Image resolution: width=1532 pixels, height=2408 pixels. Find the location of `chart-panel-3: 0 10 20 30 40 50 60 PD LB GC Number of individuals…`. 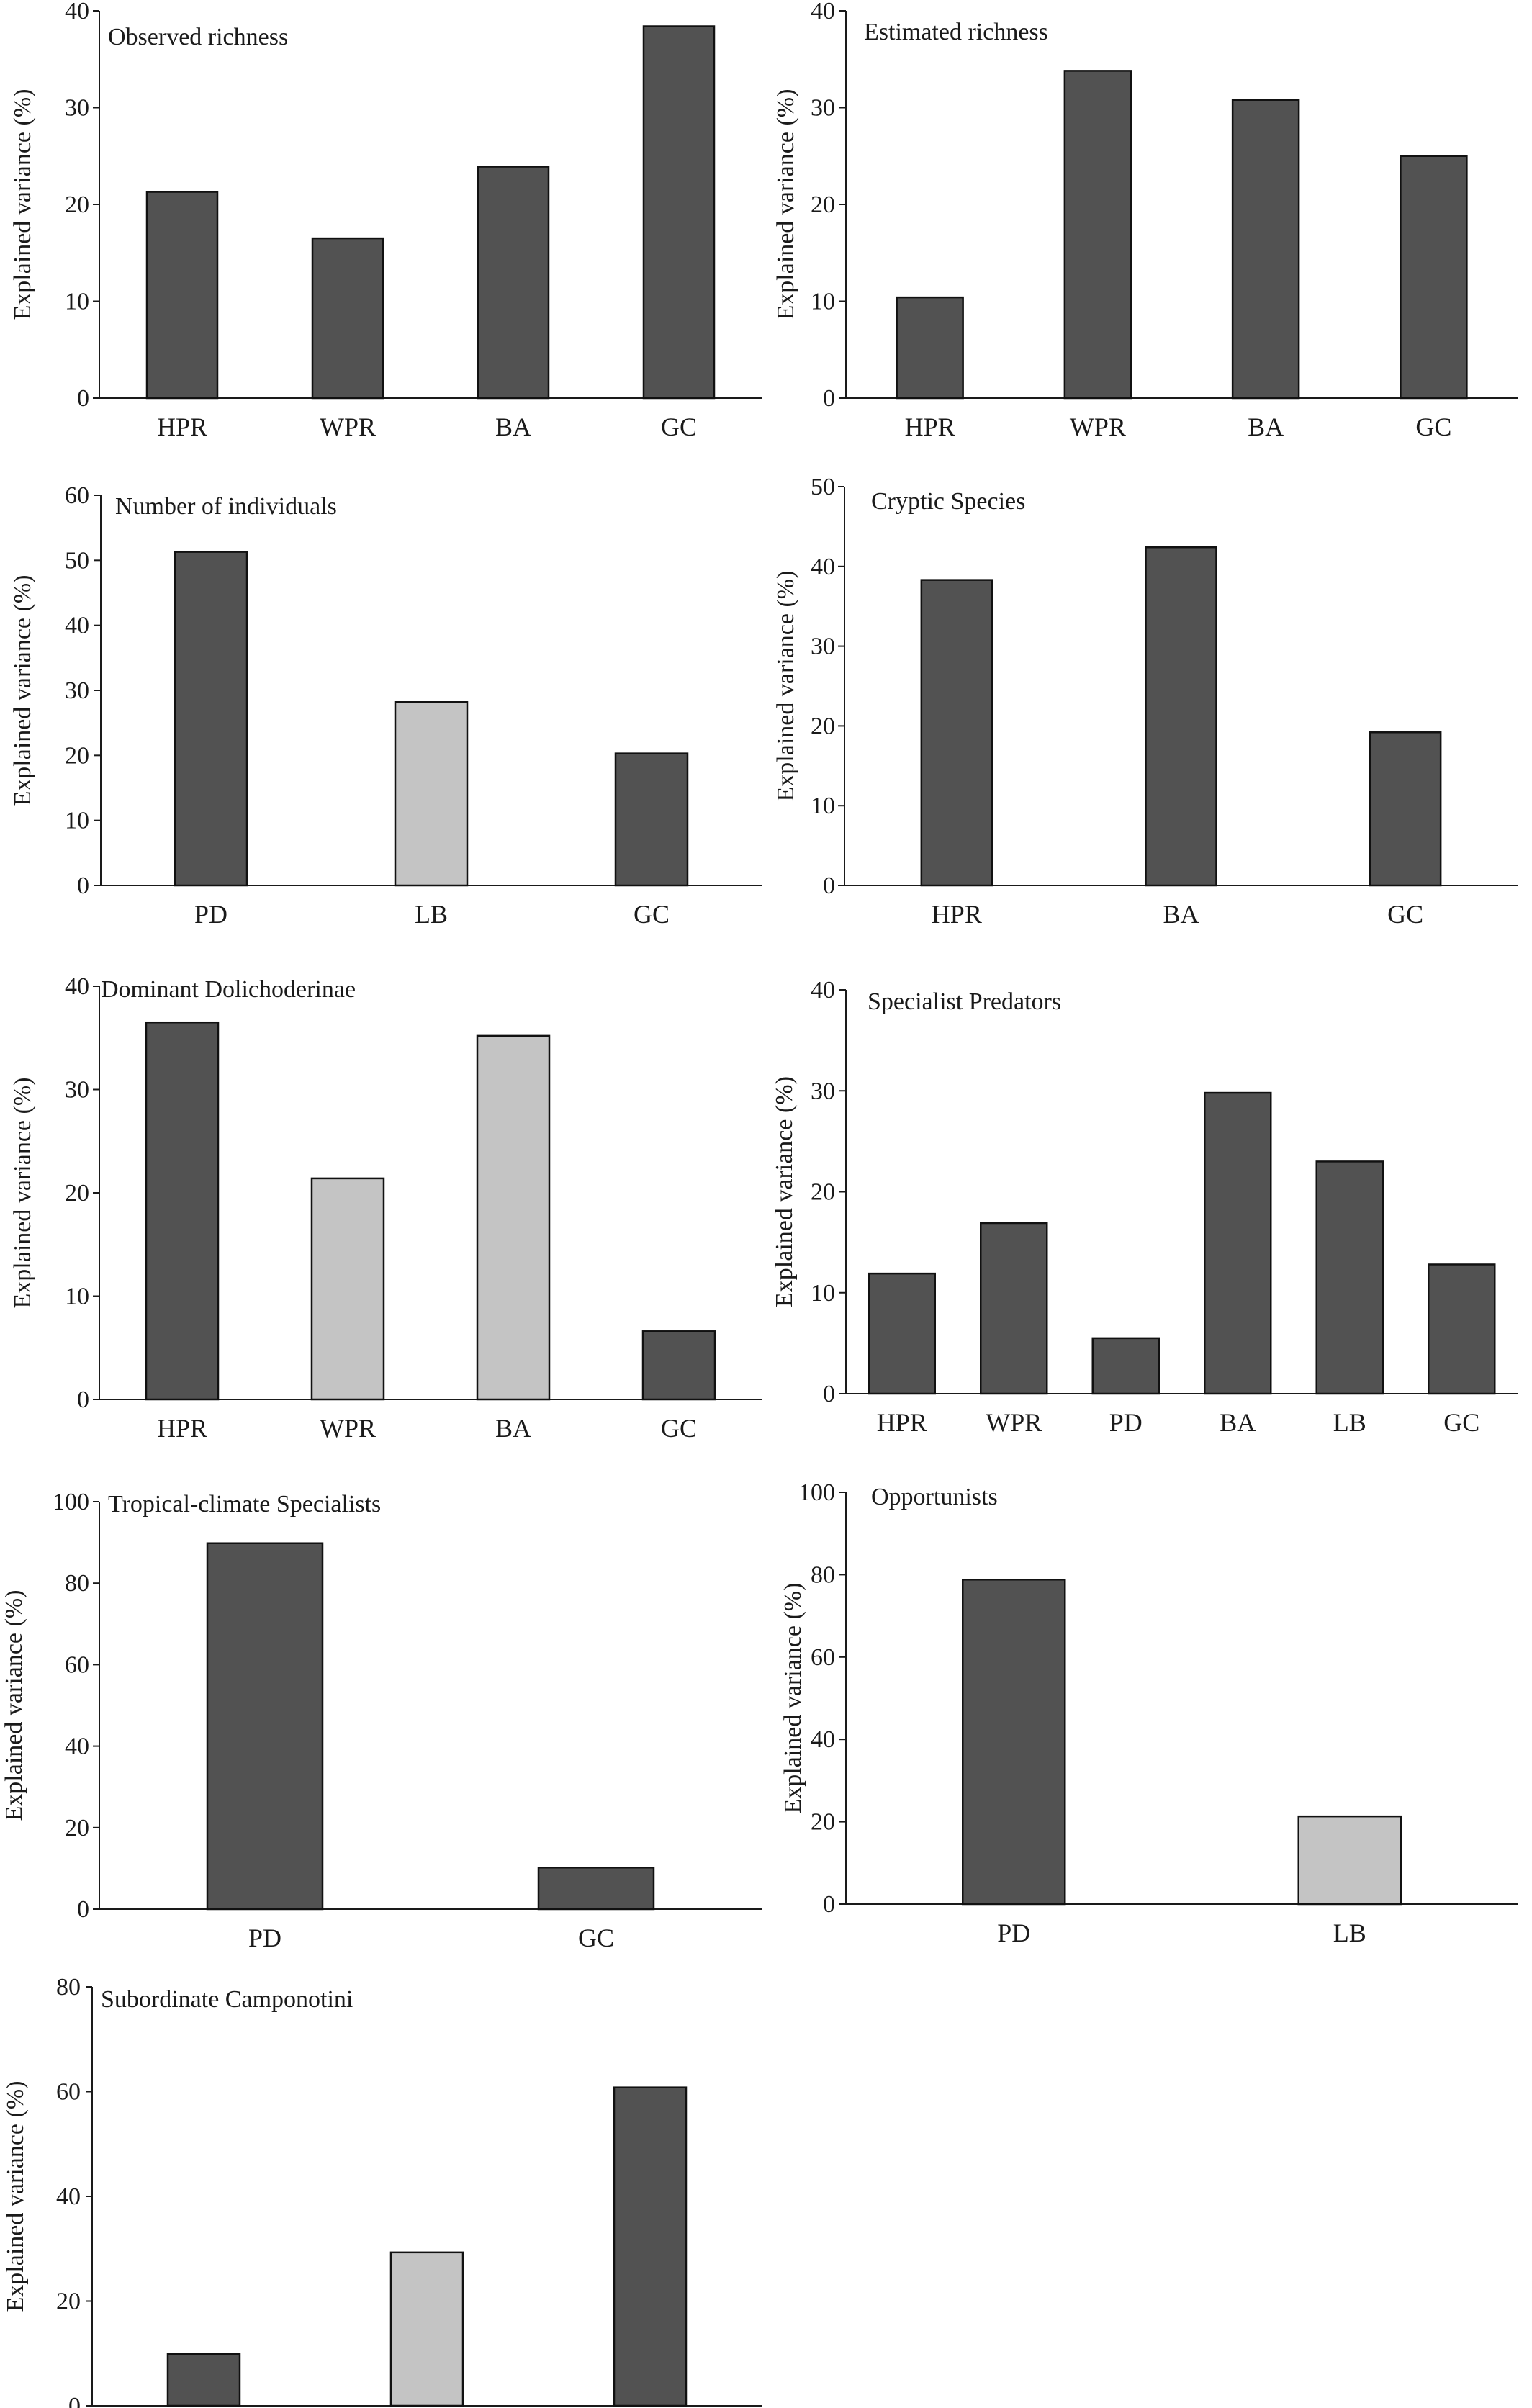

chart-panel-3: 0 10 20 30 40 50 60 PD LB GC Number of individuals… is located at coordinates (386, 705).